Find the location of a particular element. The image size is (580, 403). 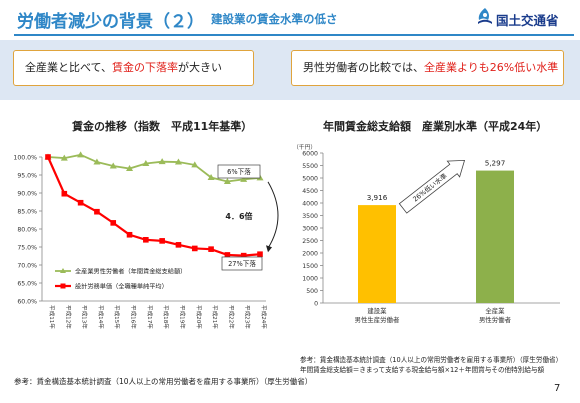

legend-red-label: 設計労務単価（全職種単純平均） is located at coordinates (121, 287).